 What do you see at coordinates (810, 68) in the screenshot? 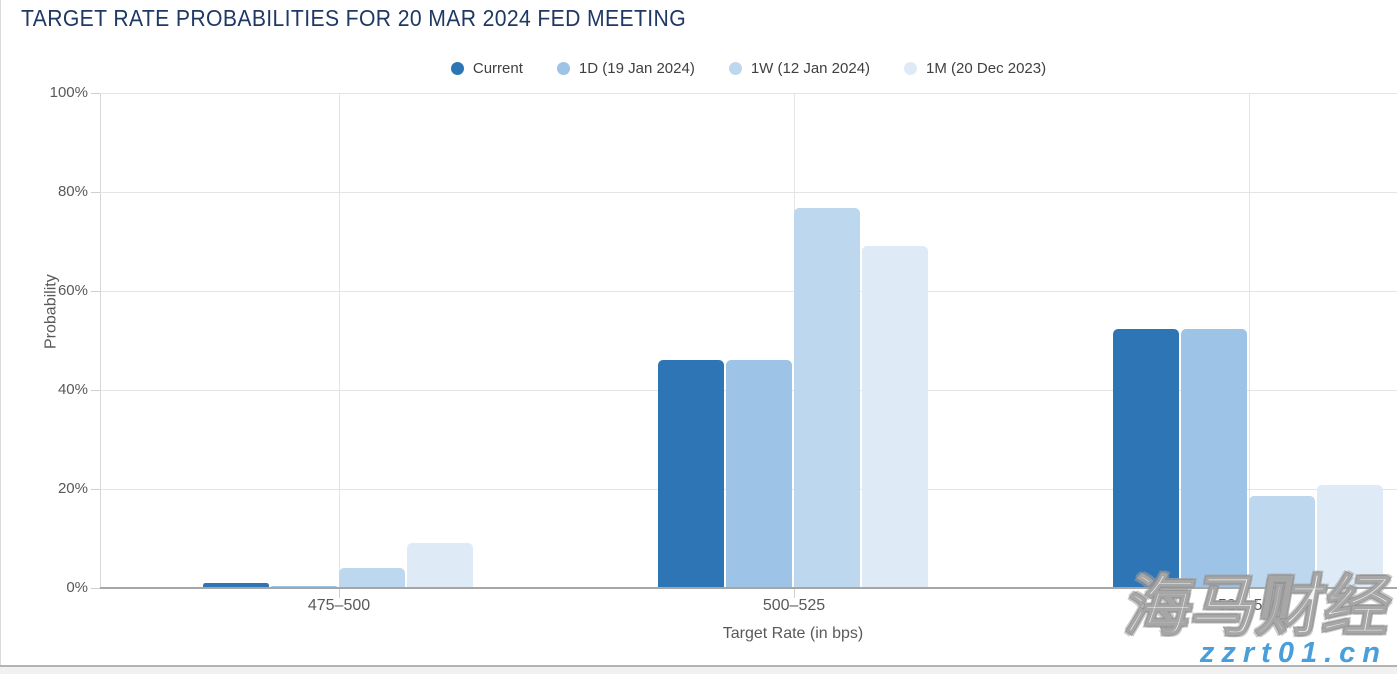
I see `legend-label-1w-12-jan-2024: 1W (12 Jan 2024)` at bounding box center [810, 68].